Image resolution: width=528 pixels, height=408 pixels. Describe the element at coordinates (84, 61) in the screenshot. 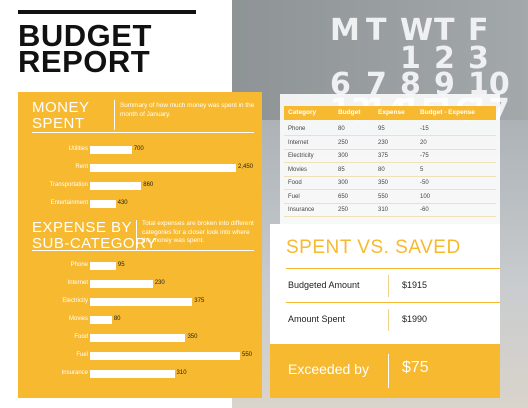

I see `report-title-line-2: REPORT` at that location.